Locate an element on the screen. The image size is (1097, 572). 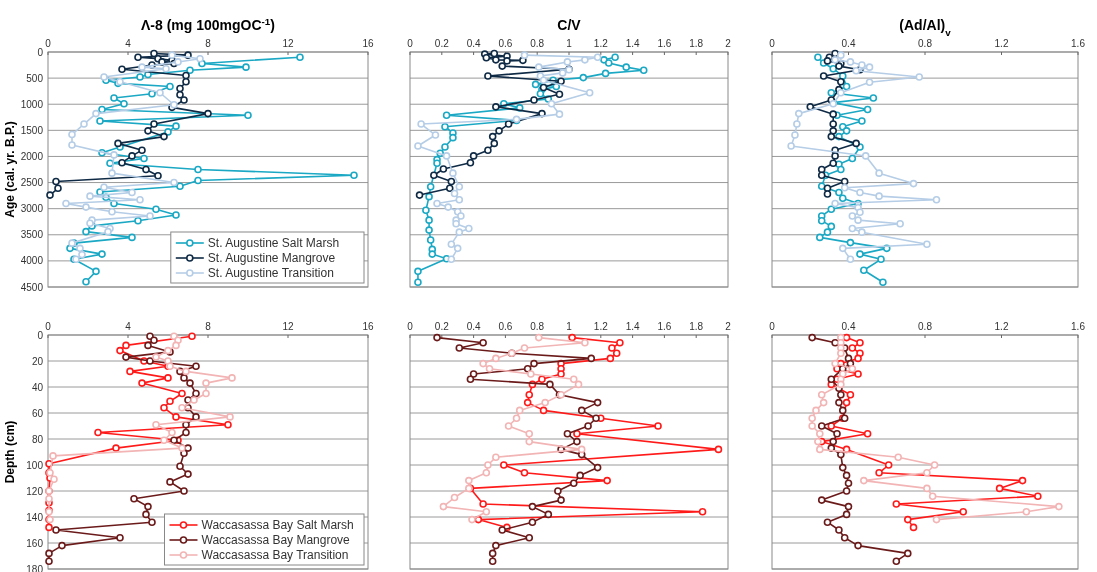
legend-label: Waccasassa Bay Transition is located at coordinates (275, 555).